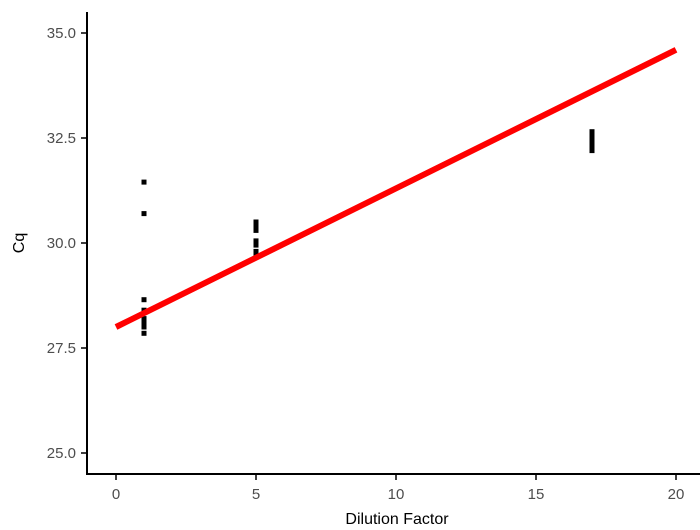  What do you see at coordinates (61, 348) in the screenshot?
I see `y-tick-label: 27.5` at bounding box center [61, 348].